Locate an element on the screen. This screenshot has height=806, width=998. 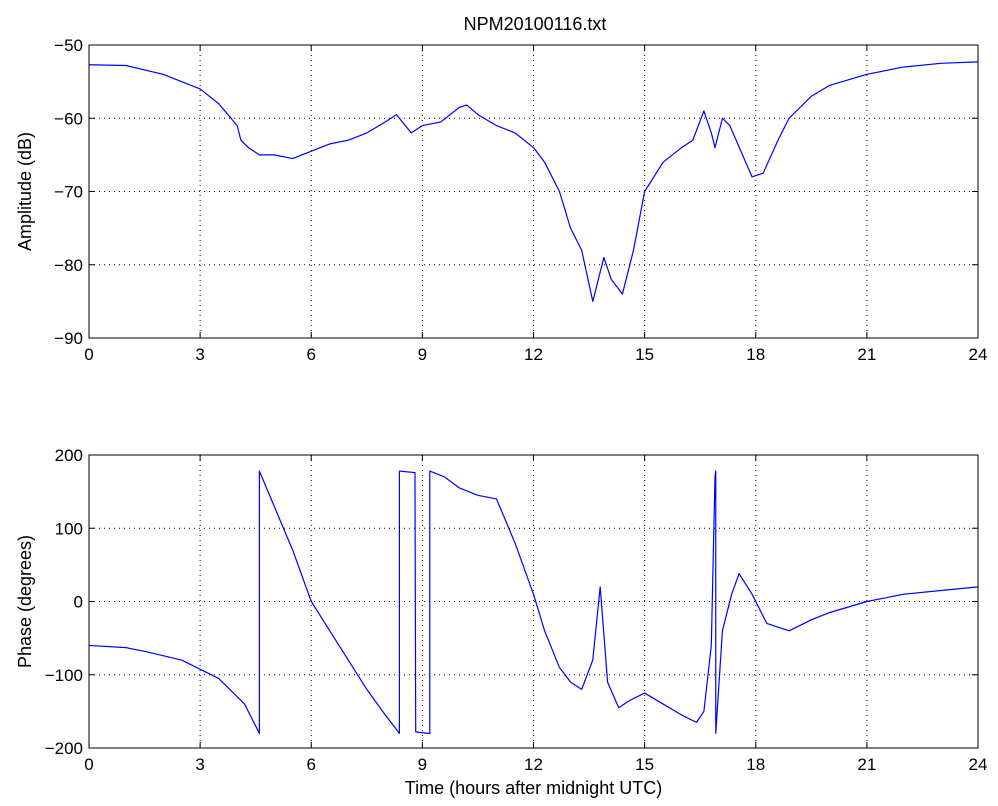
amplitude-x-tick-label: 15 is located at coordinates (644, 354).